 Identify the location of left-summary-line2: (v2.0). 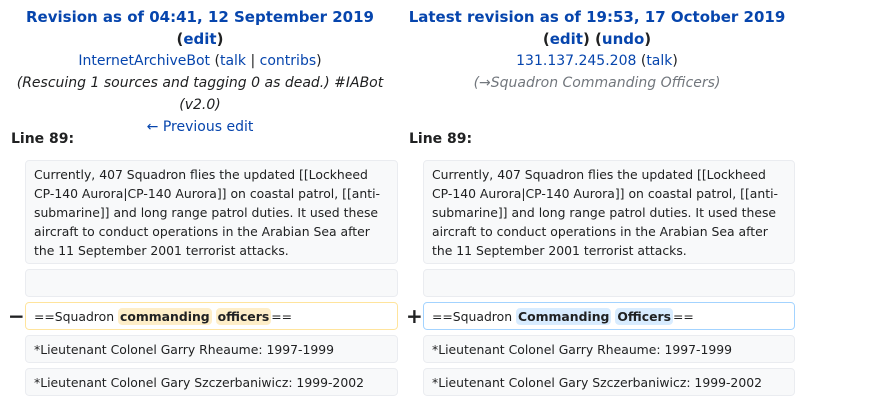
(200, 105).